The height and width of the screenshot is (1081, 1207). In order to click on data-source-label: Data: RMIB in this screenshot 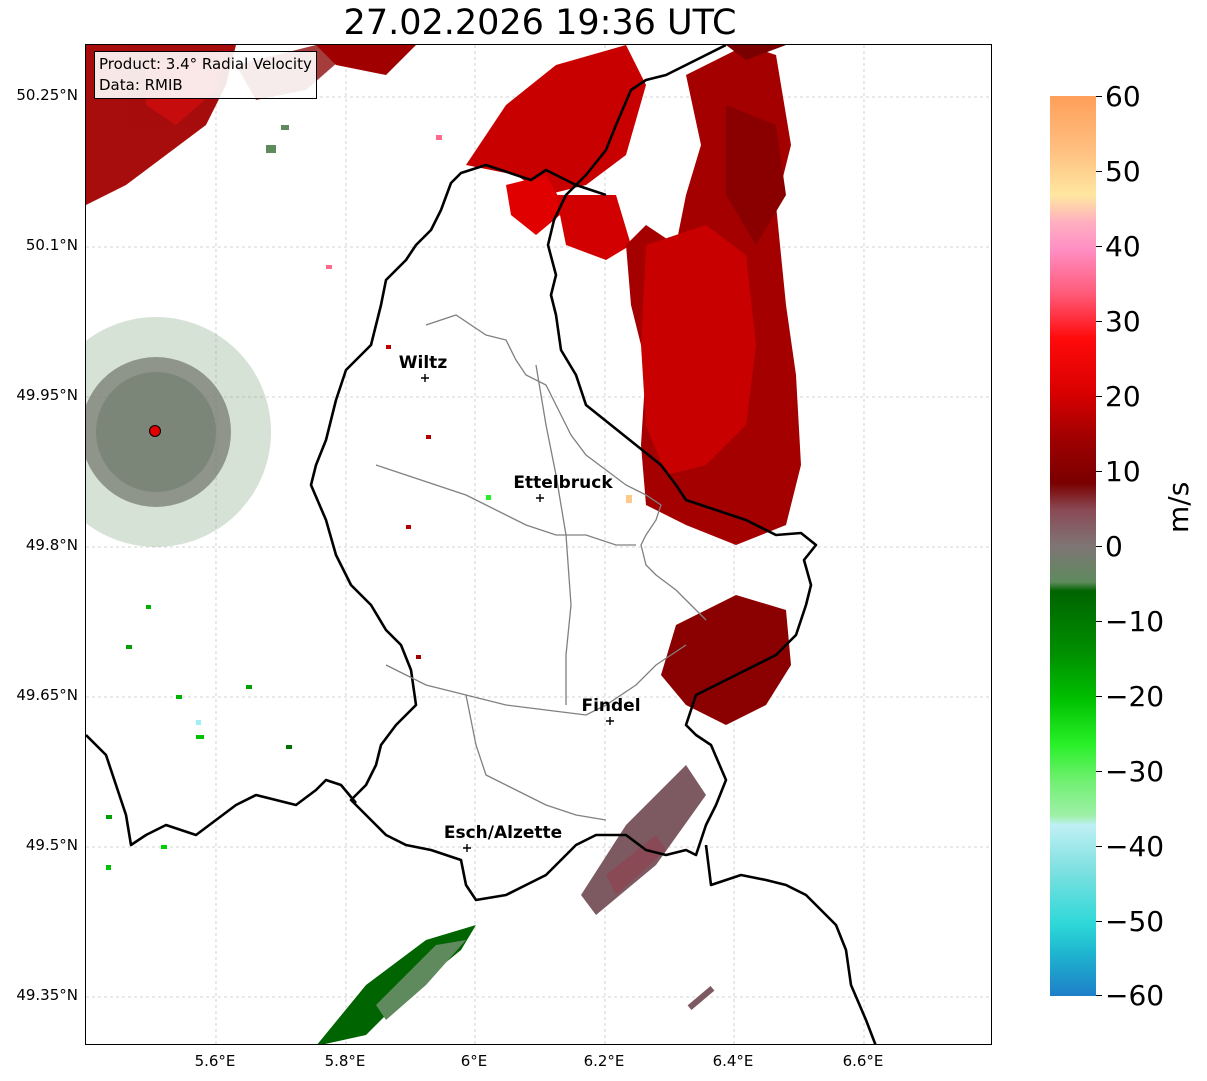, I will do `click(141, 85)`.